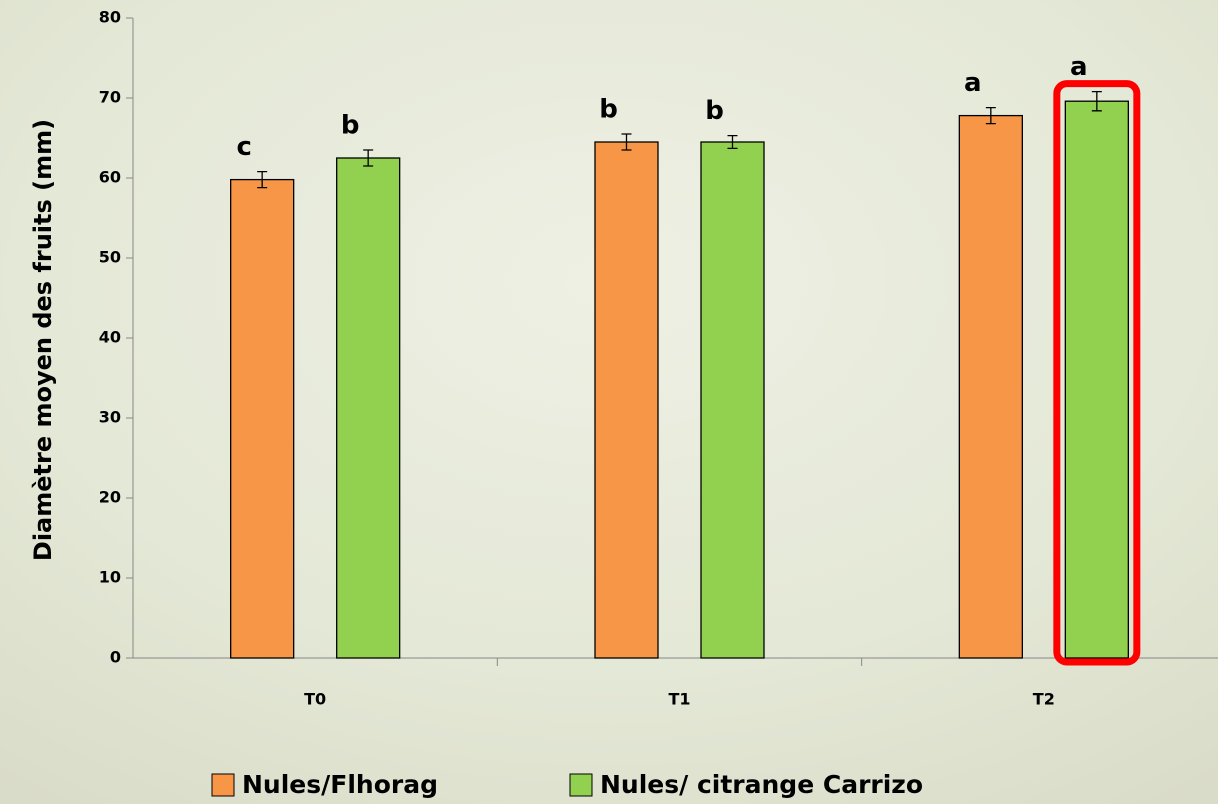  What do you see at coordinates (110, 577) in the screenshot?
I see `y-tick-label: 10` at bounding box center [110, 577].